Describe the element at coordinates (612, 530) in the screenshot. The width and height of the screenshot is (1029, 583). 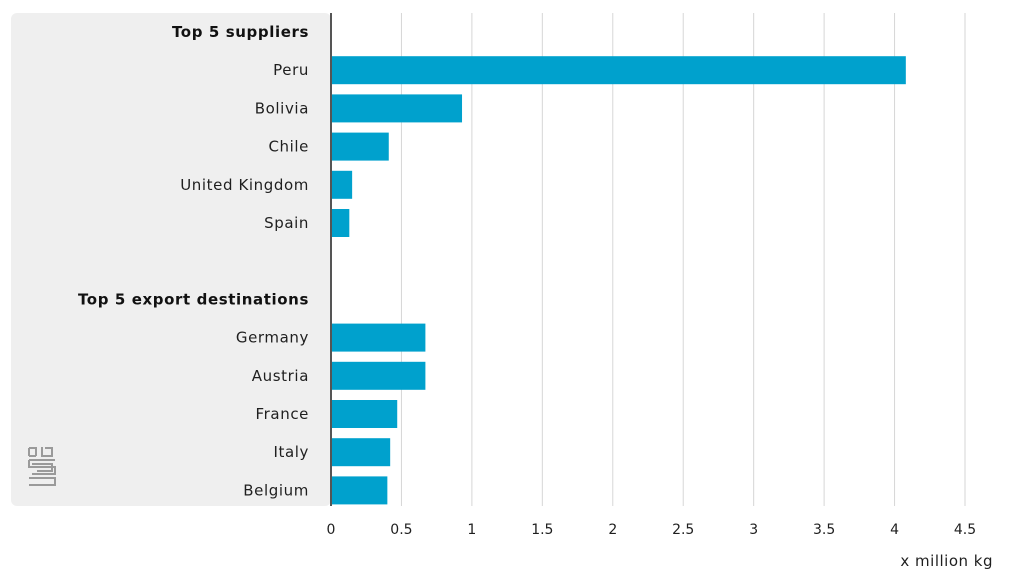
I see `x-tick-label: 2` at that location.